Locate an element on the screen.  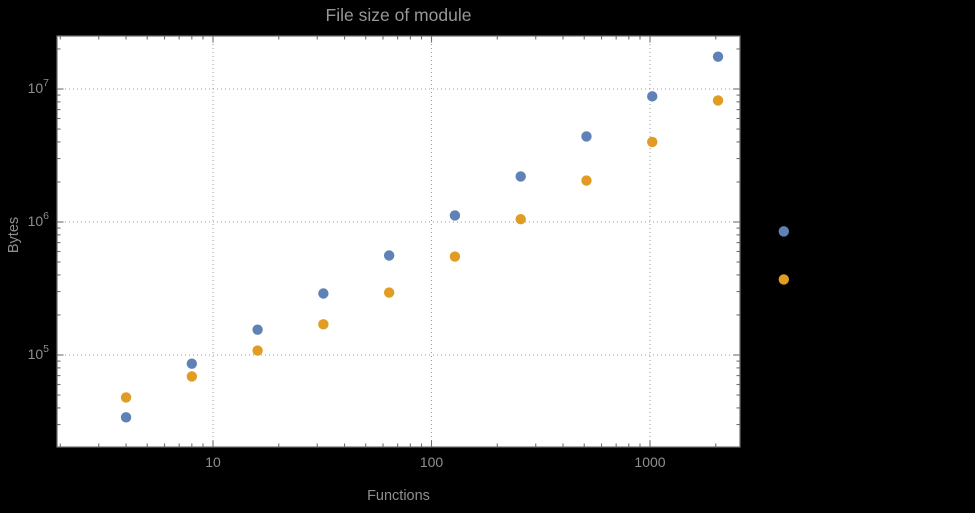
x-tick-label: 100 is located at coordinates (432, 462).